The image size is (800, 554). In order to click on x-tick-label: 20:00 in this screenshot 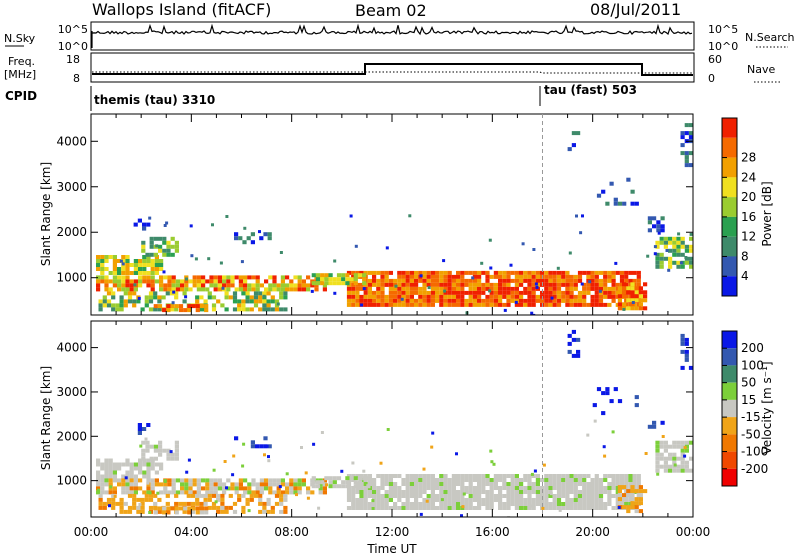, I will do `click(592, 532)`.